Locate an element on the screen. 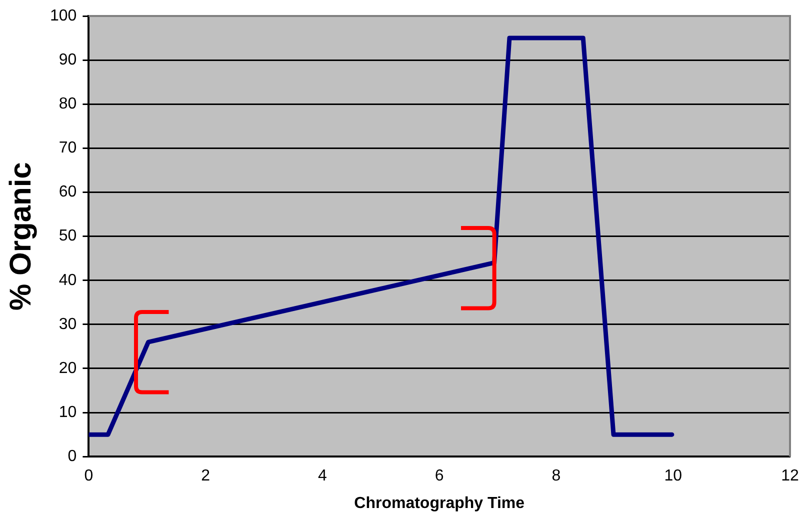 The width and height of the screenshot is (812, 517). y-tick-label: 90 is located at coordinates (67, 59).